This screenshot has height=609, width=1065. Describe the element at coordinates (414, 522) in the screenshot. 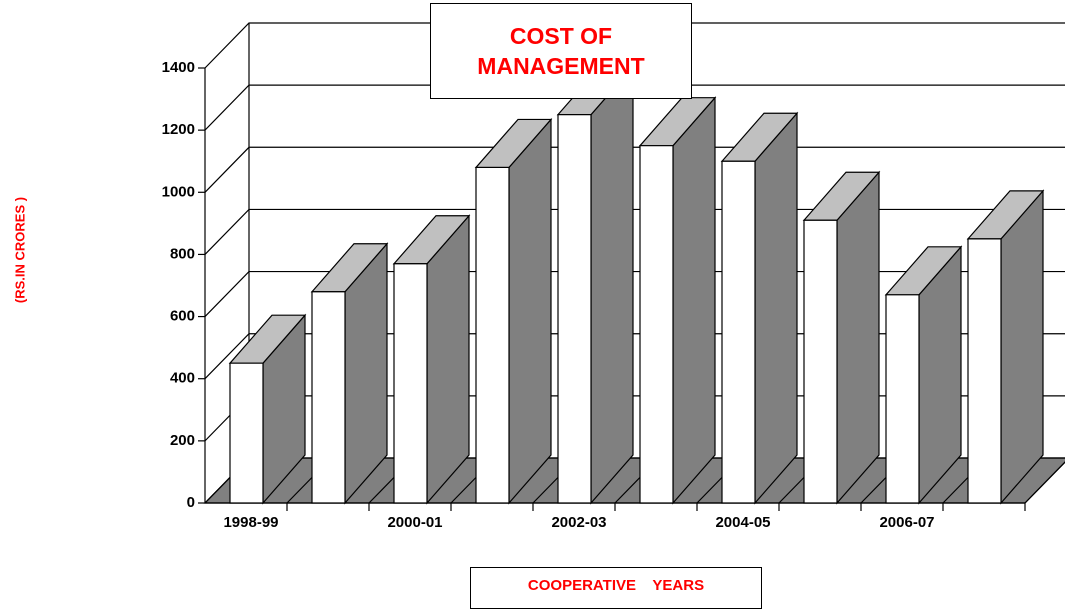

I see `x-tick-label: 2000-01` at that location.